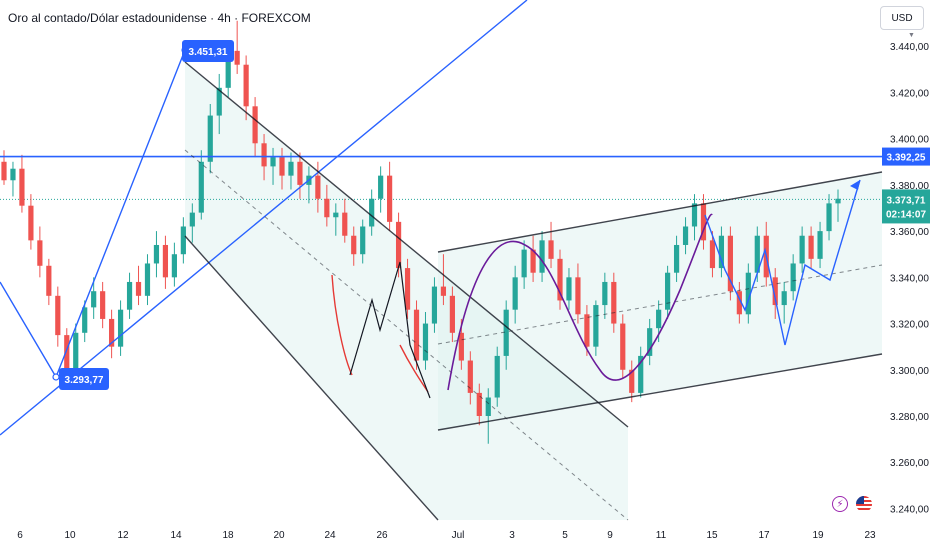 The height and width of the screenshot is (550, 932). What do you see at coordinates (660, 392) in the screenshot?
I see `ascending-channel-lower` at bounding box center [660, 392].